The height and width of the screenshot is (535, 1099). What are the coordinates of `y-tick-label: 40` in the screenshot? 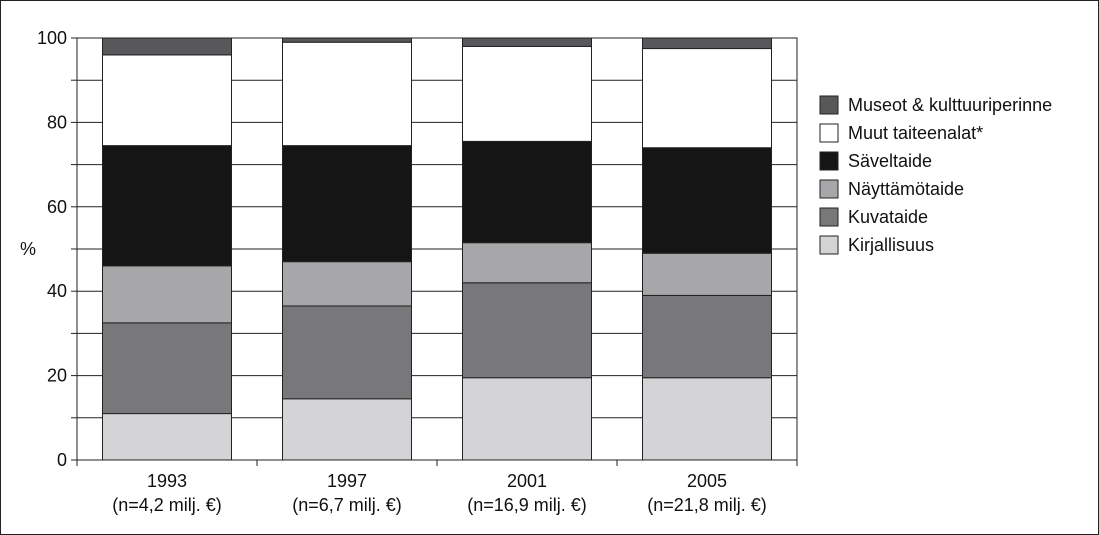 It's located at (57, 291).